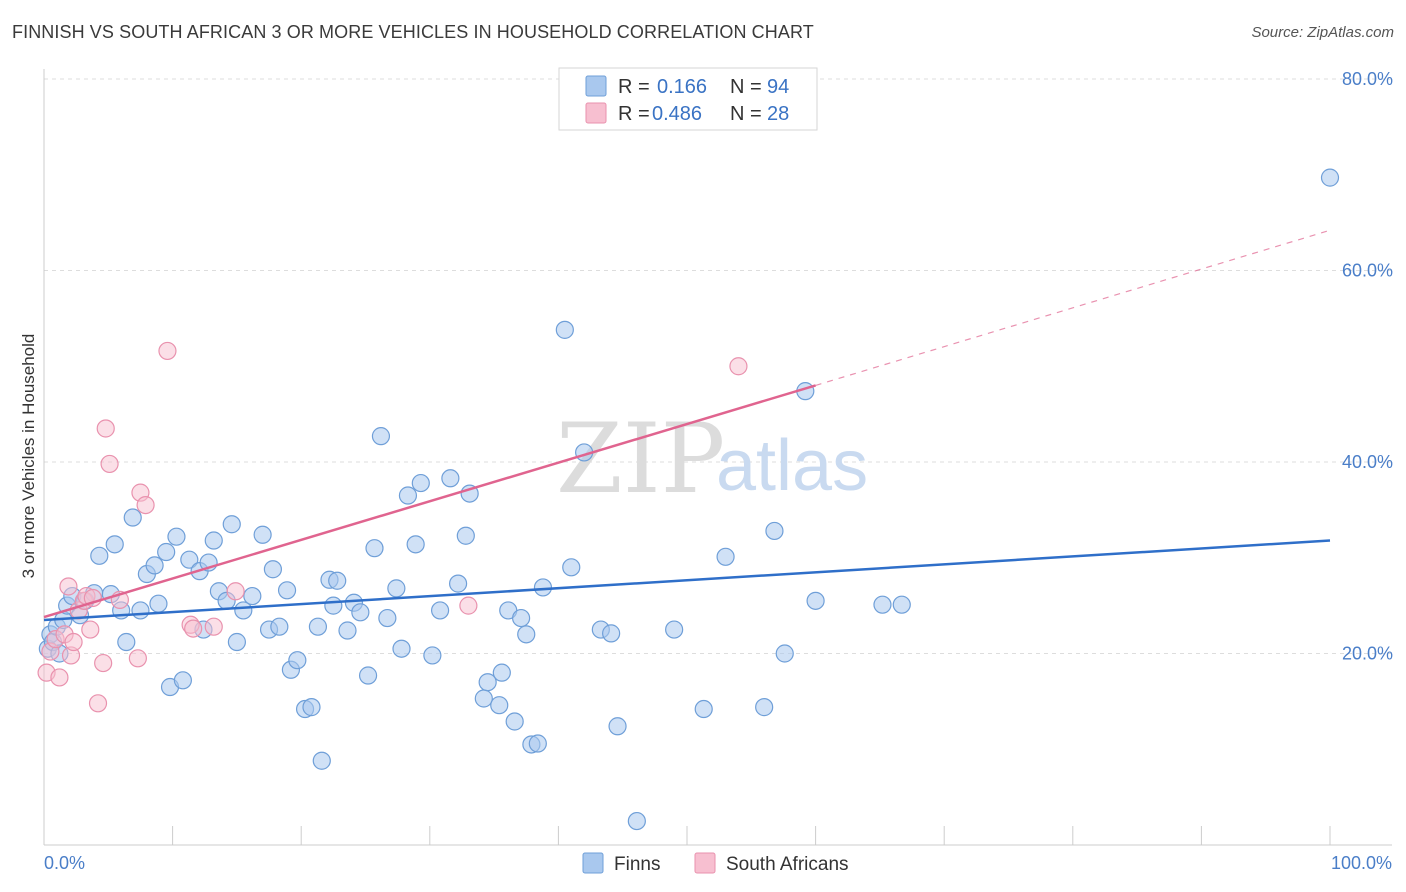 This screenshot has width=1406, height=892. What do you see at coordinates (1367, 462) in the screenshot?
I see `y-tick-label: 40.0%` at bounding box center [1367, 462].